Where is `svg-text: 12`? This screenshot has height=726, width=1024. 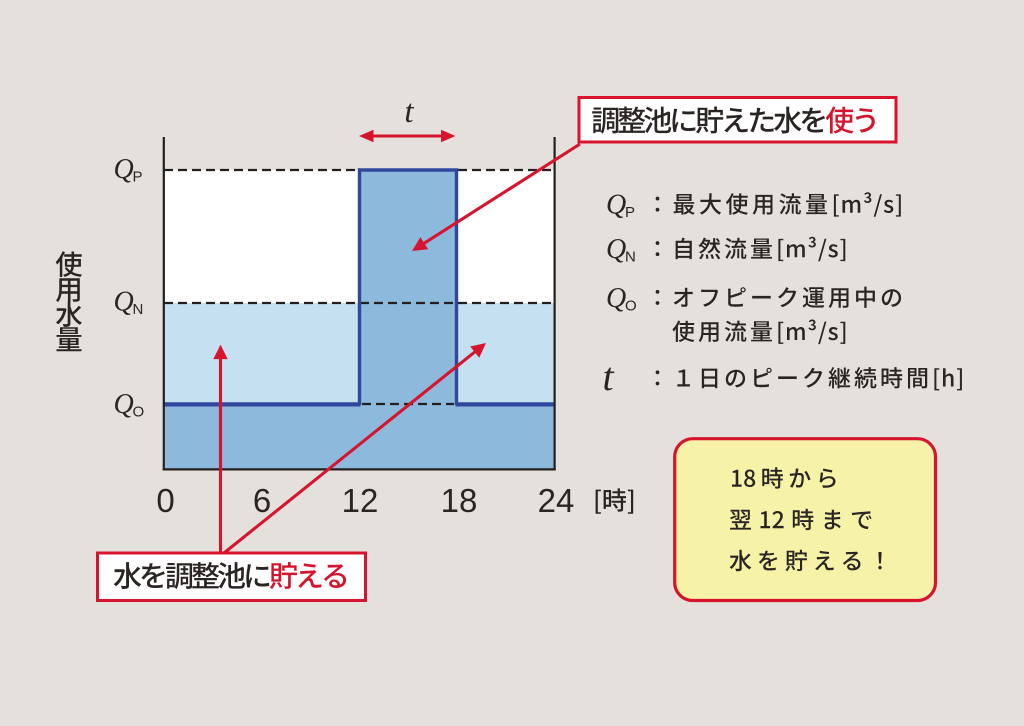 svg-text: 12 is located at coordinates (360, 500).